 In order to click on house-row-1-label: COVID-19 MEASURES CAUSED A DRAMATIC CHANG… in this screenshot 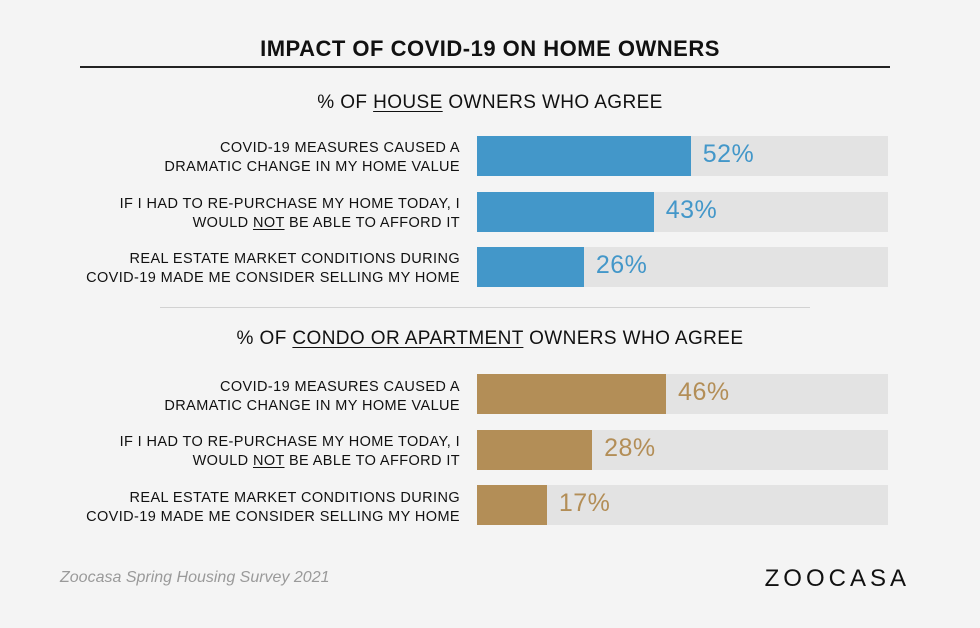, I will do `click(312, 157)`.